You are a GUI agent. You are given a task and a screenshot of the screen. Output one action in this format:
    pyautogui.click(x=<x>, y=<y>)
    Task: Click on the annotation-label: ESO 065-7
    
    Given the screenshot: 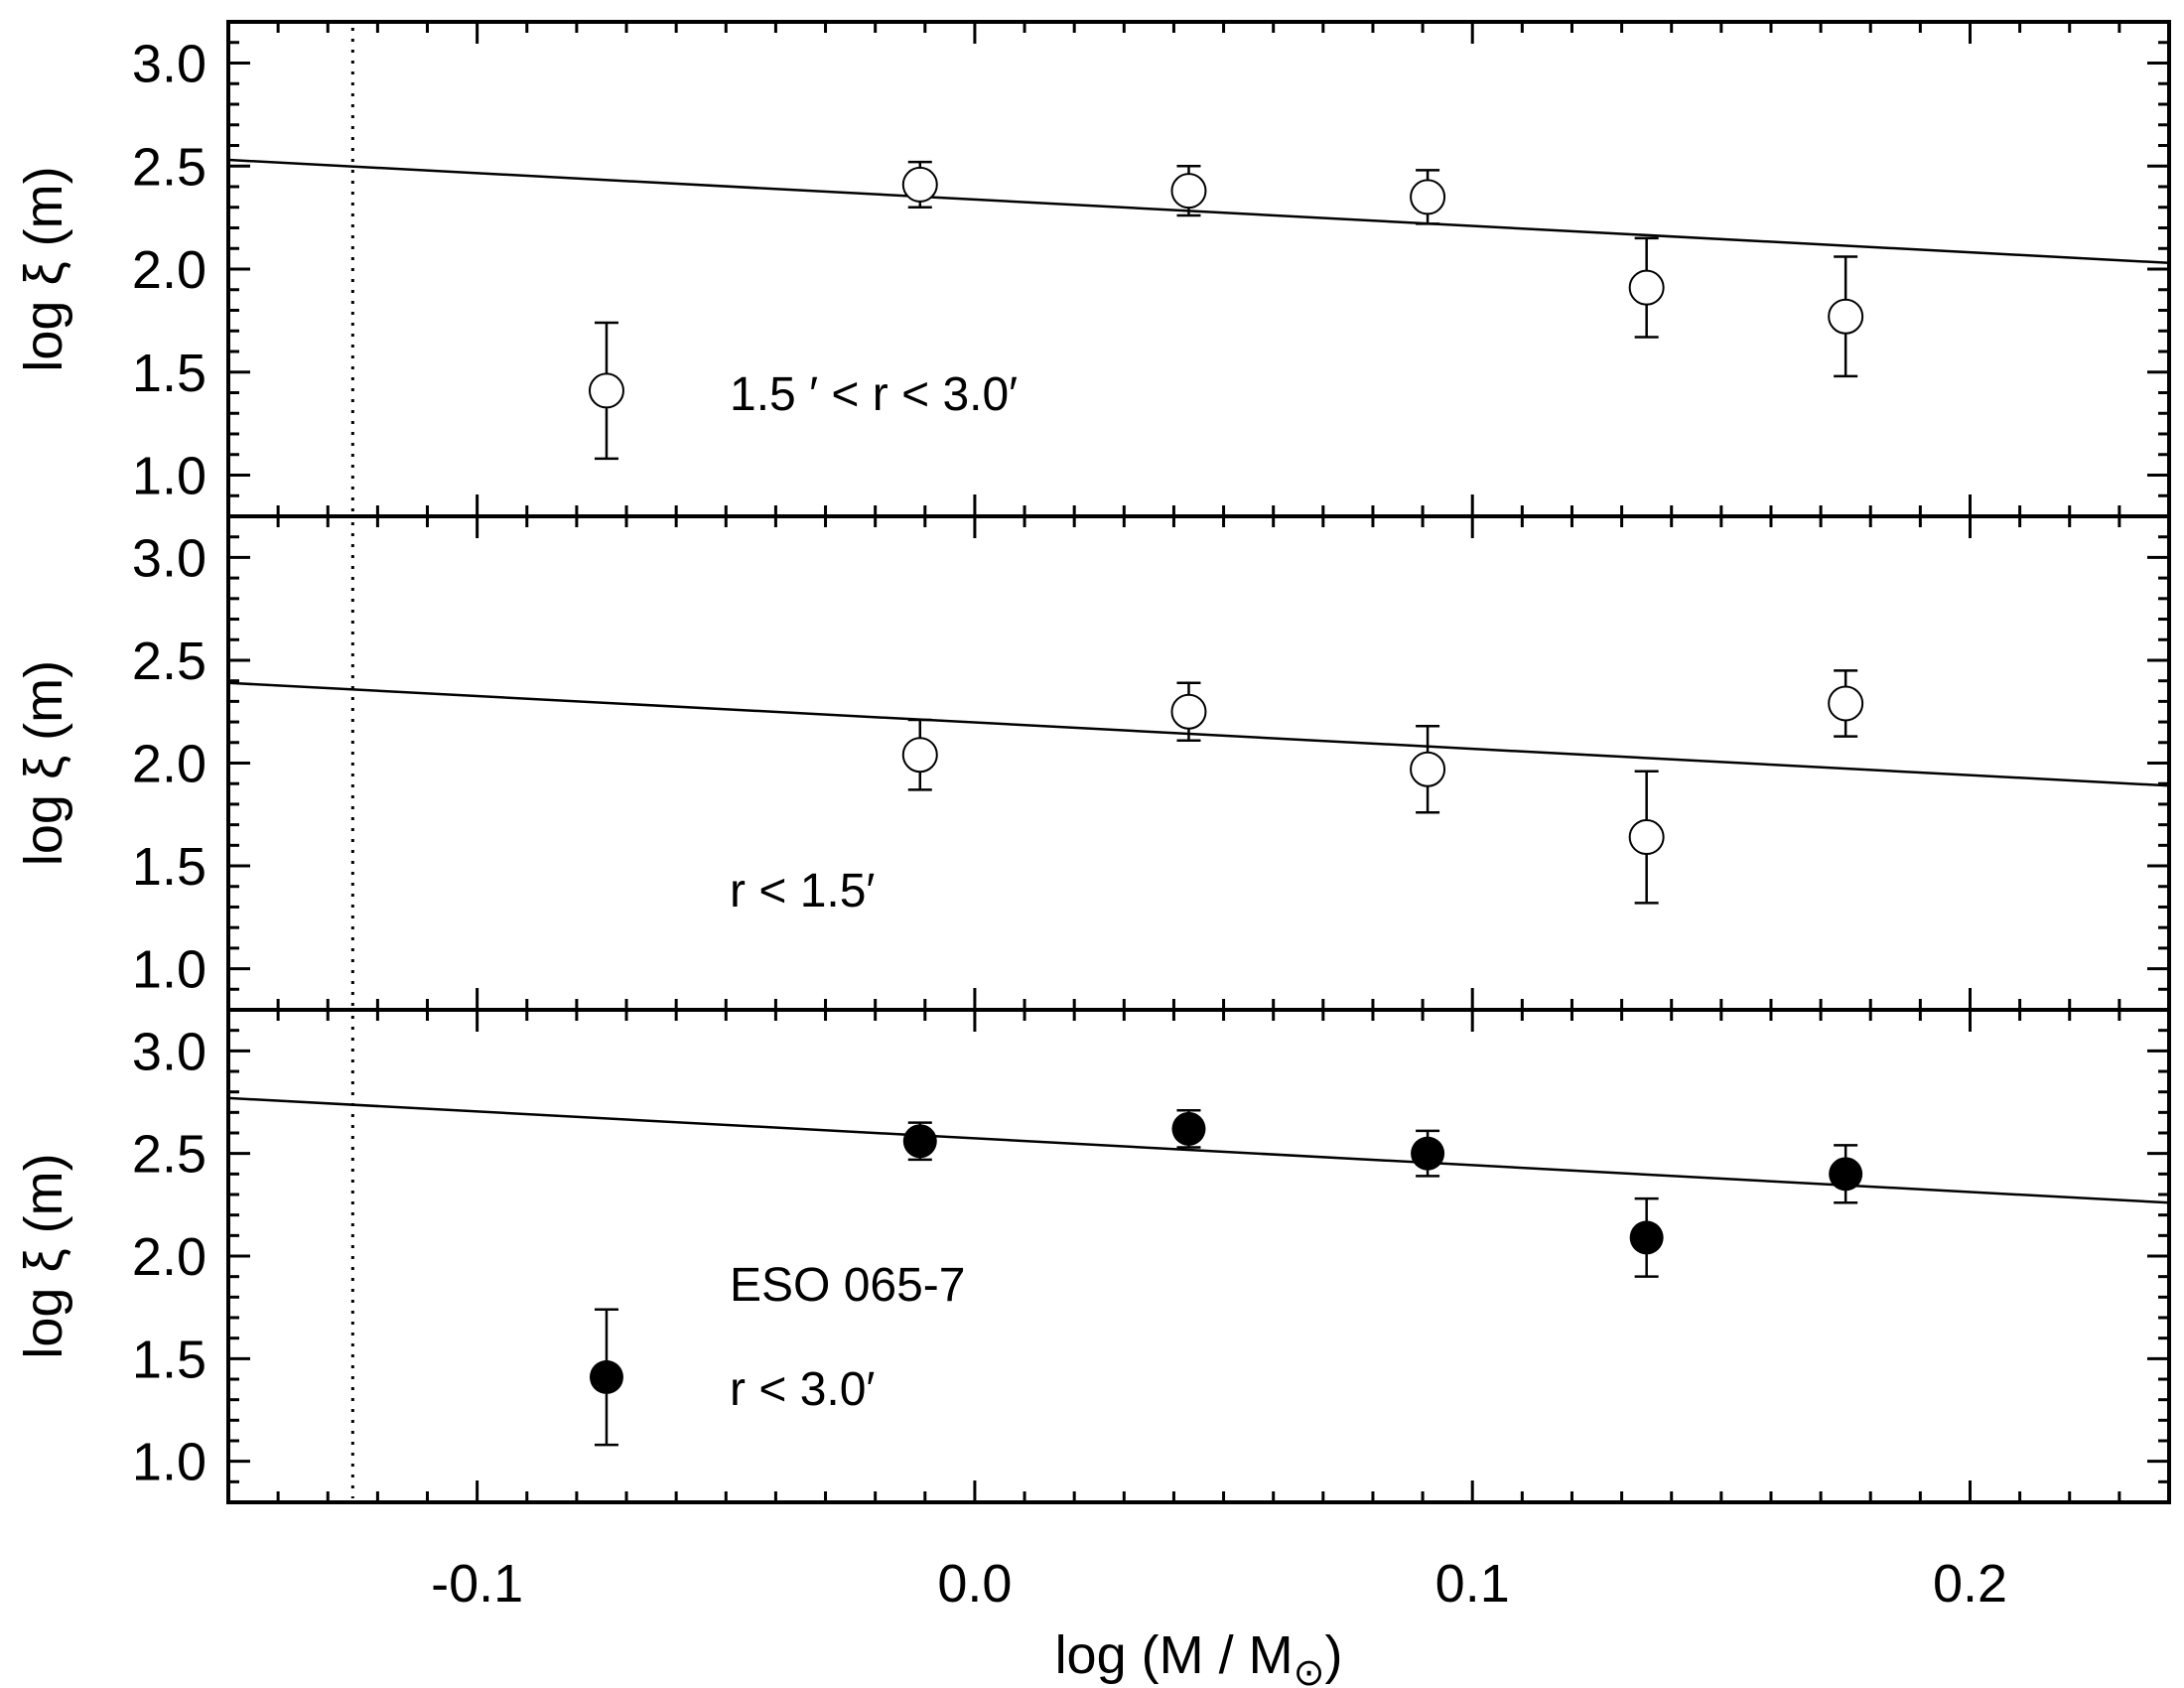 What is the action you would take?
    pyautogui.click(x=847, y=1285)
    